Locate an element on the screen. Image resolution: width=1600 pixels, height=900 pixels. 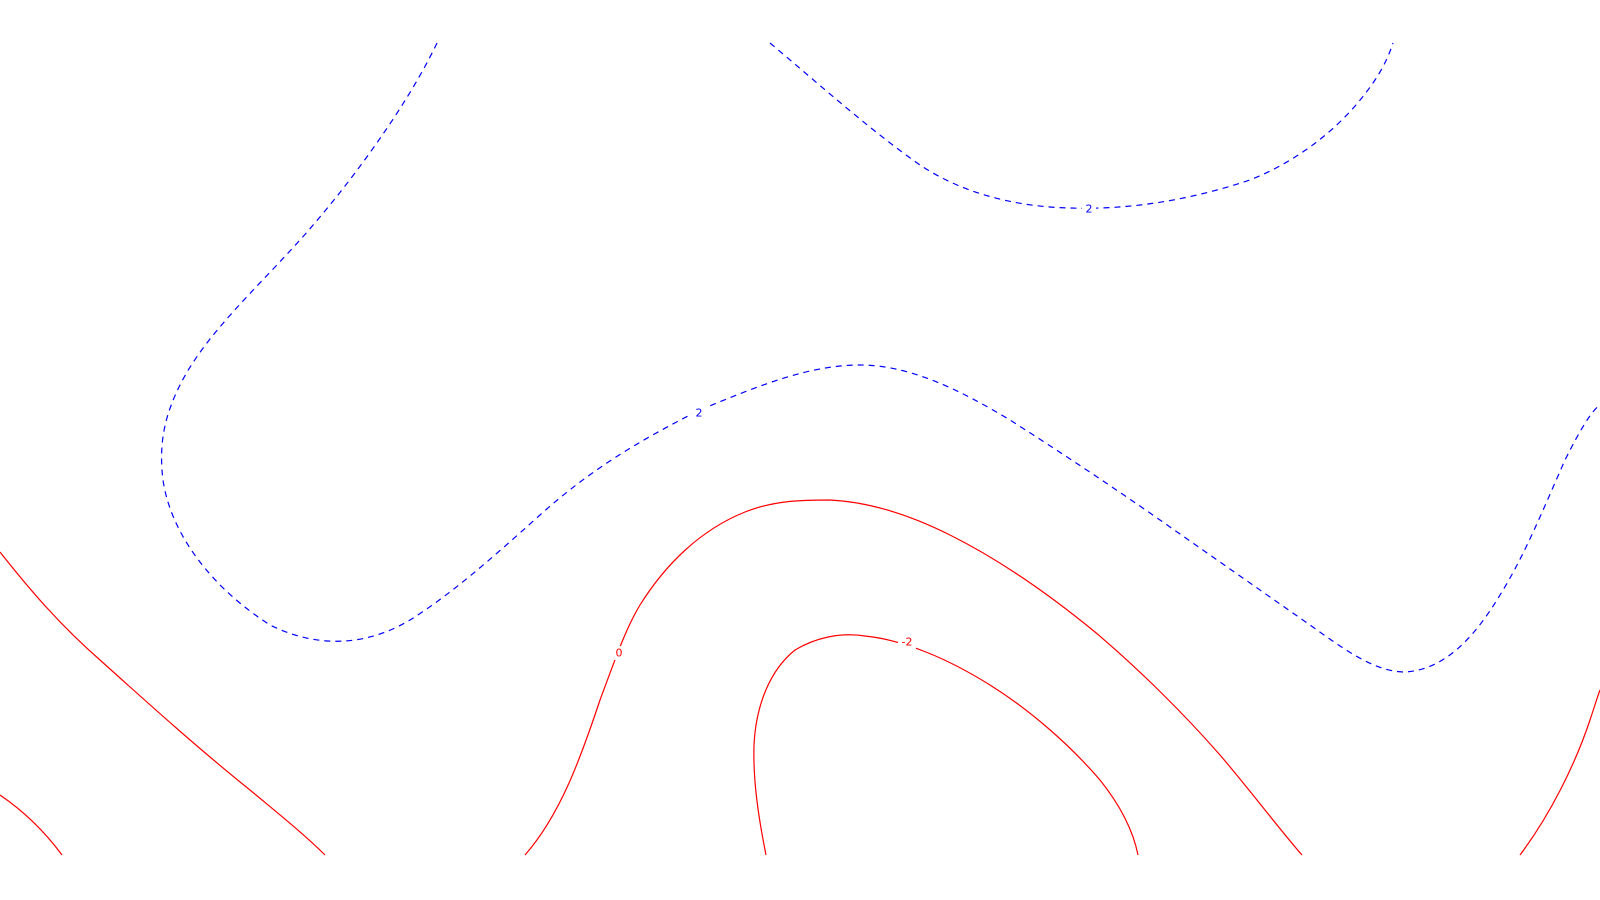
contour-label-0: 0 is located at coordinates (619, 653).